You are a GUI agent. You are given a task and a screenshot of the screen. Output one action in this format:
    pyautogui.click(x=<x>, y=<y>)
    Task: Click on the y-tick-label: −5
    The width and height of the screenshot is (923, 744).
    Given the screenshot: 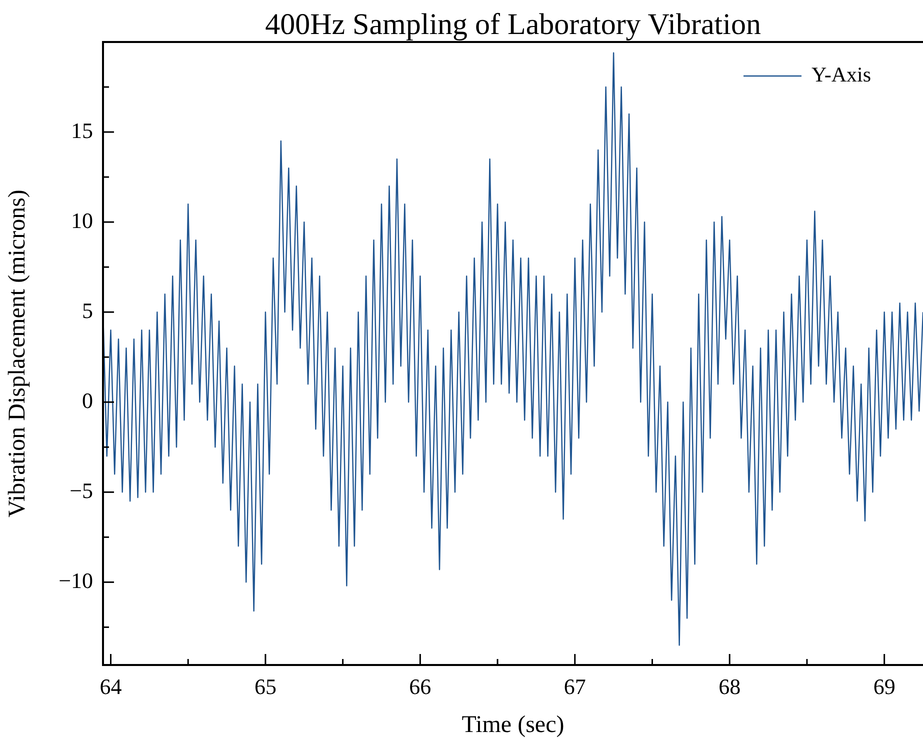 What is the action you would take?
    pyautogui.click(x=81, y=490)
    